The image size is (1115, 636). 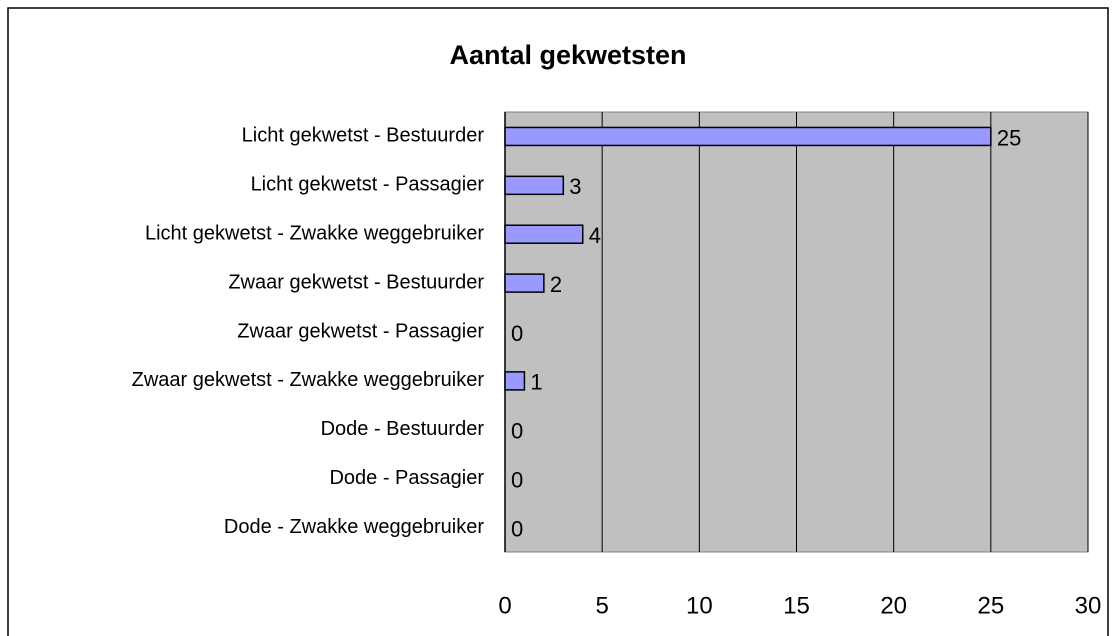 What do you see at coordinates (893, 605) in the screenshot?
I see `x-tick-label: 20` at bounding box center [893, 605].